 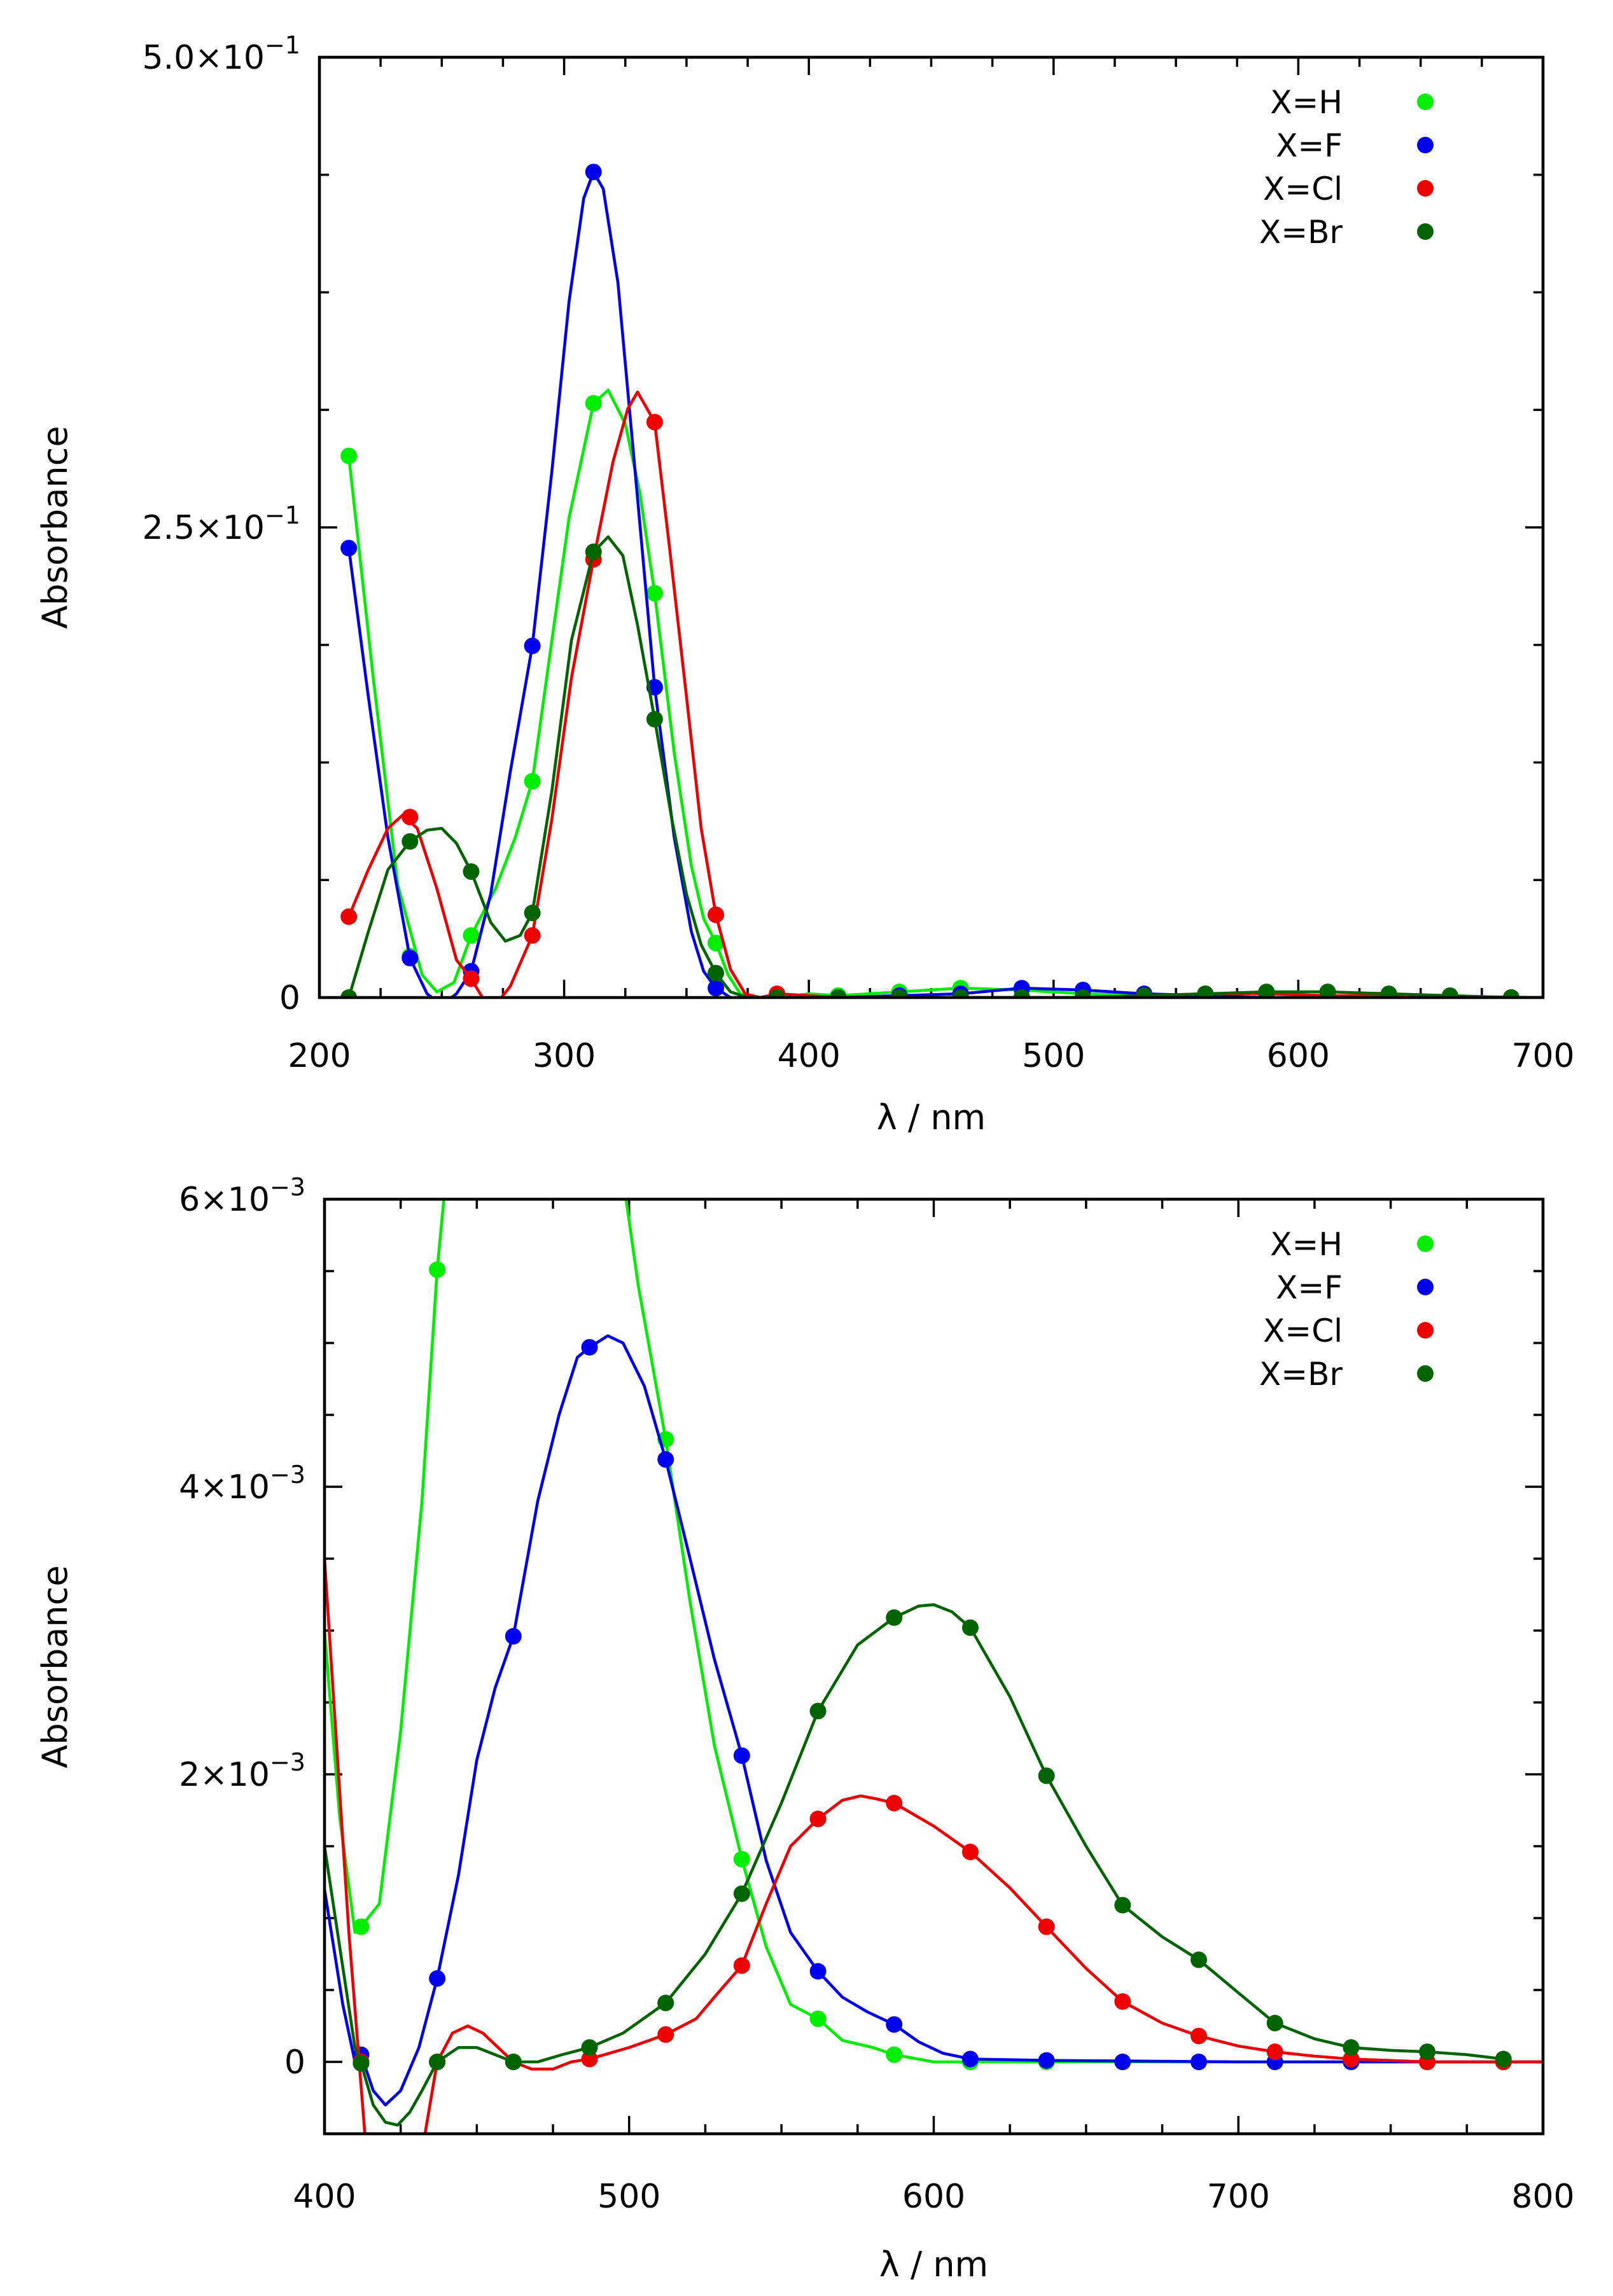 What do you see at coordinates (1303, 188) in the screenshot?
I see `legend-label: X=Cl` at bounding box center [1303, 188].